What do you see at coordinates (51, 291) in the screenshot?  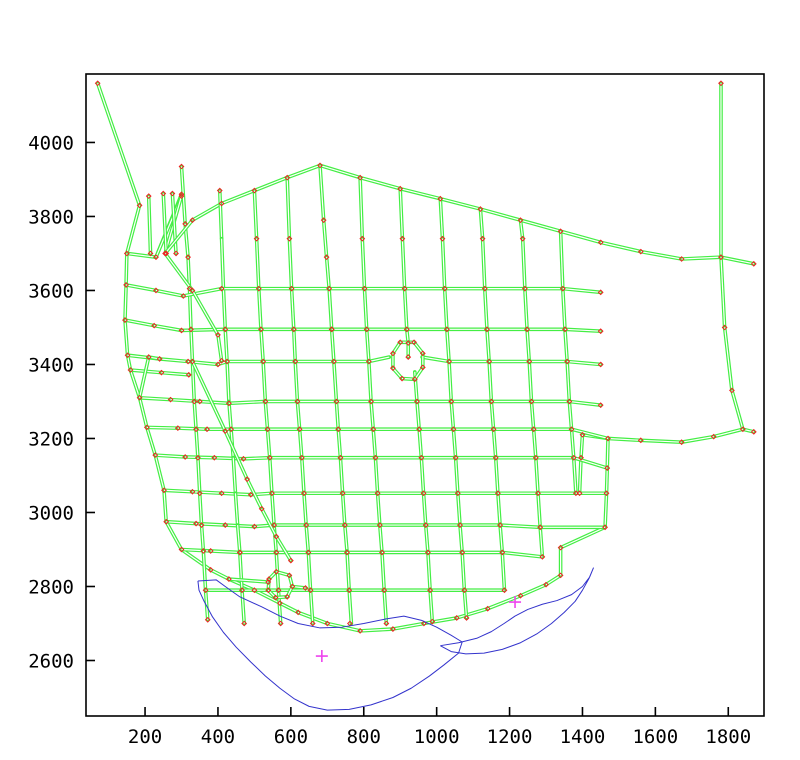 I see `y-tick-label: 3600` at bounding box center [51, 291].